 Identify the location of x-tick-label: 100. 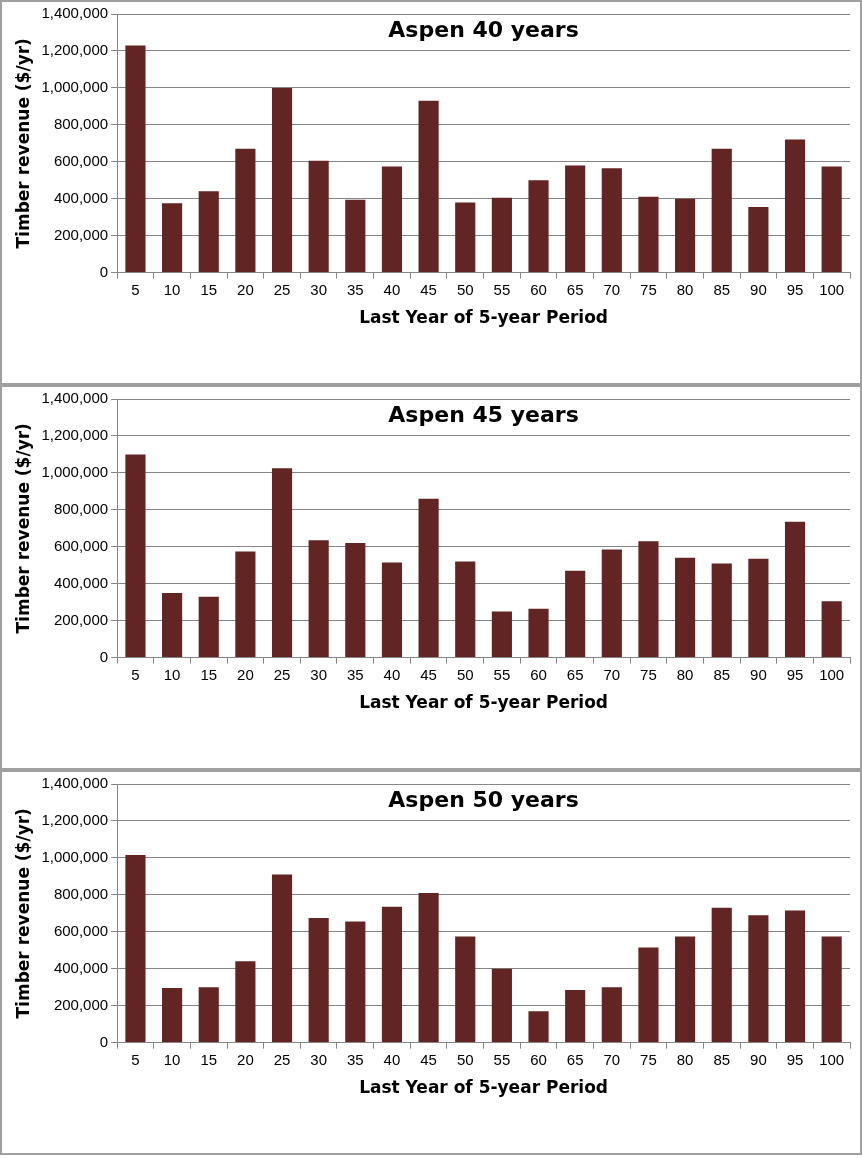
(832, 1059).